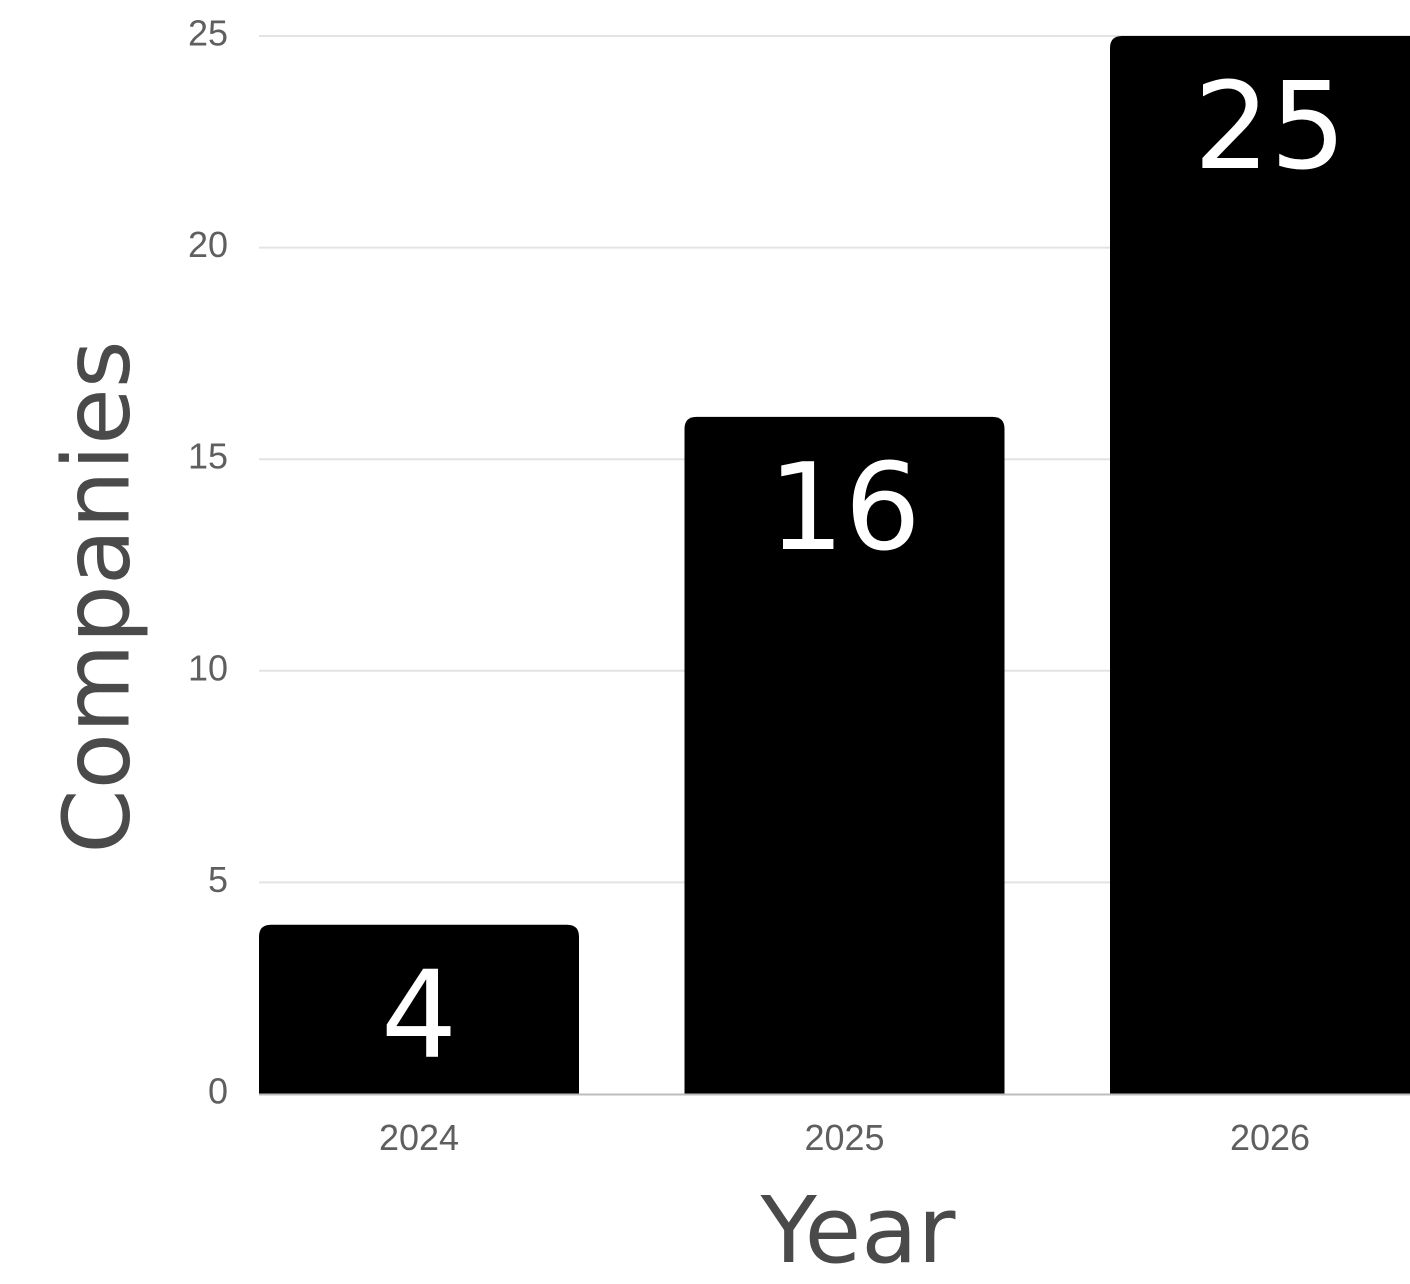 Image resolution: width=1410 pixels, height=1284 pixels. Describe the element at coordinates (858, 1230) in the screenshot. I see `x-axis-title: Year` at that location.